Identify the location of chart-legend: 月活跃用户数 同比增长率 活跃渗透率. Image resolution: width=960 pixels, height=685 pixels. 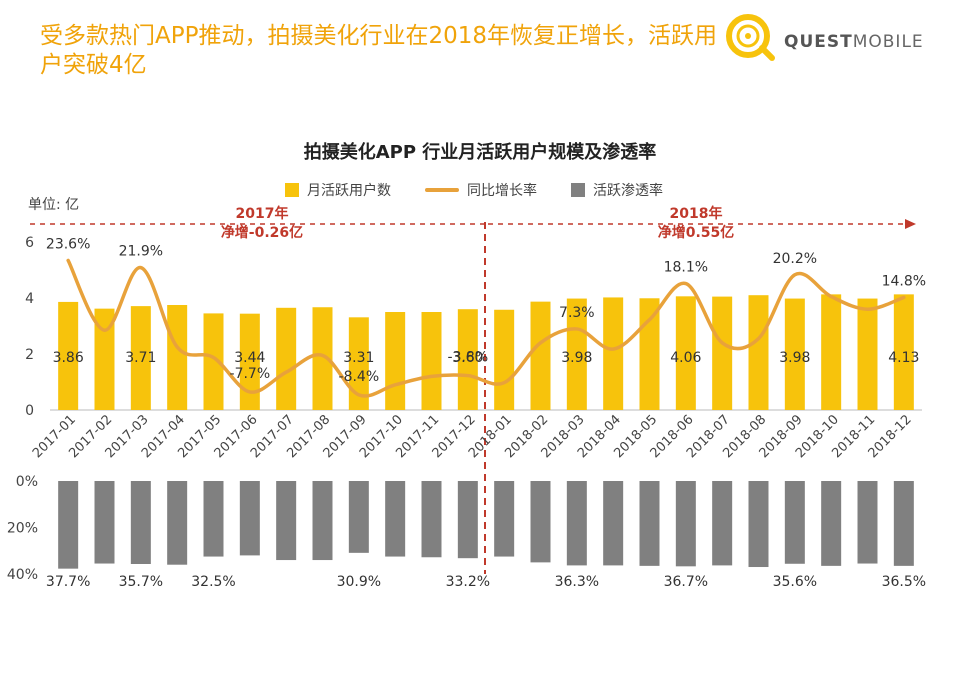
(474, 190).